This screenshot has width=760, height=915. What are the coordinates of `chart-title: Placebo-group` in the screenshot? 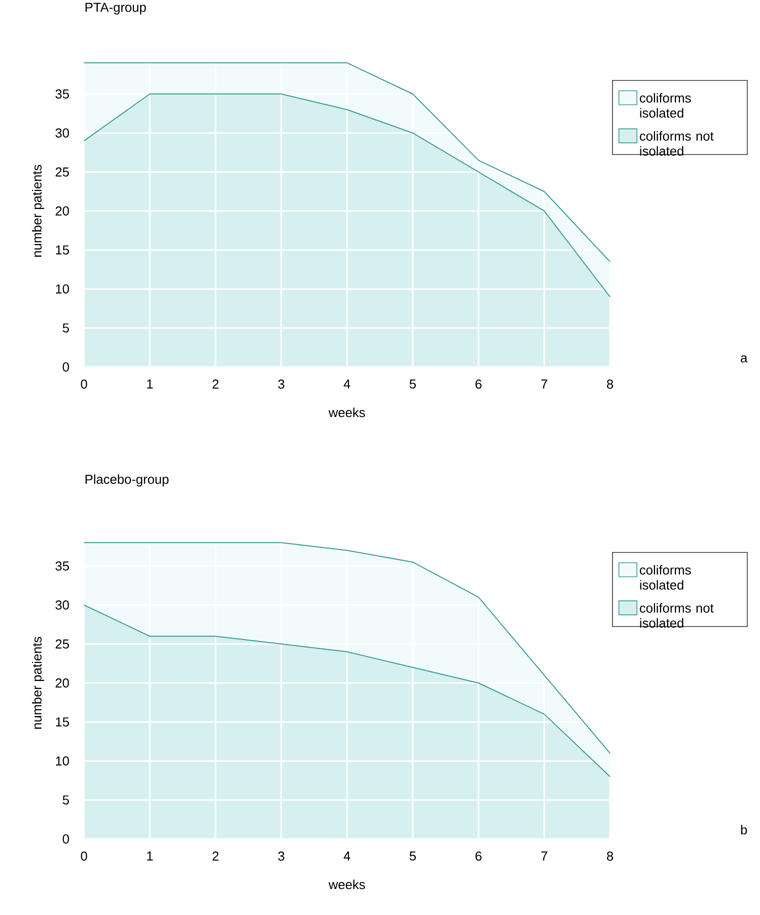 It's located at (127, 480).